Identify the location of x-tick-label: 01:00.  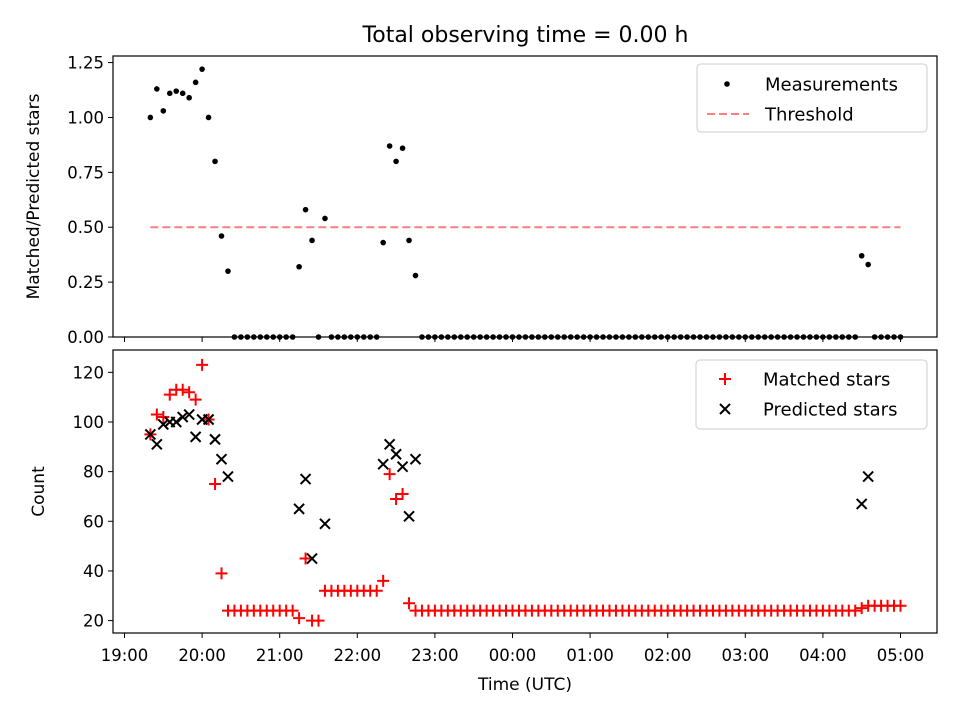
(590, 655).